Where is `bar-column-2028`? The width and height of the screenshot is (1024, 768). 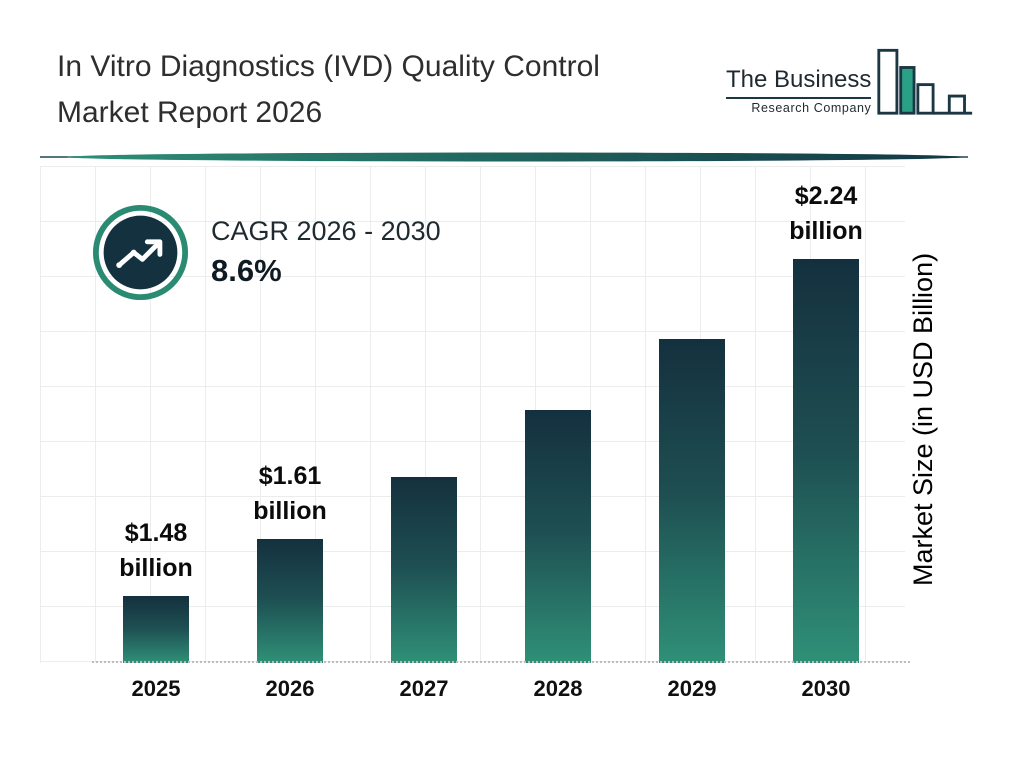 bar-column-2028 is located at coordinates (558, 536).